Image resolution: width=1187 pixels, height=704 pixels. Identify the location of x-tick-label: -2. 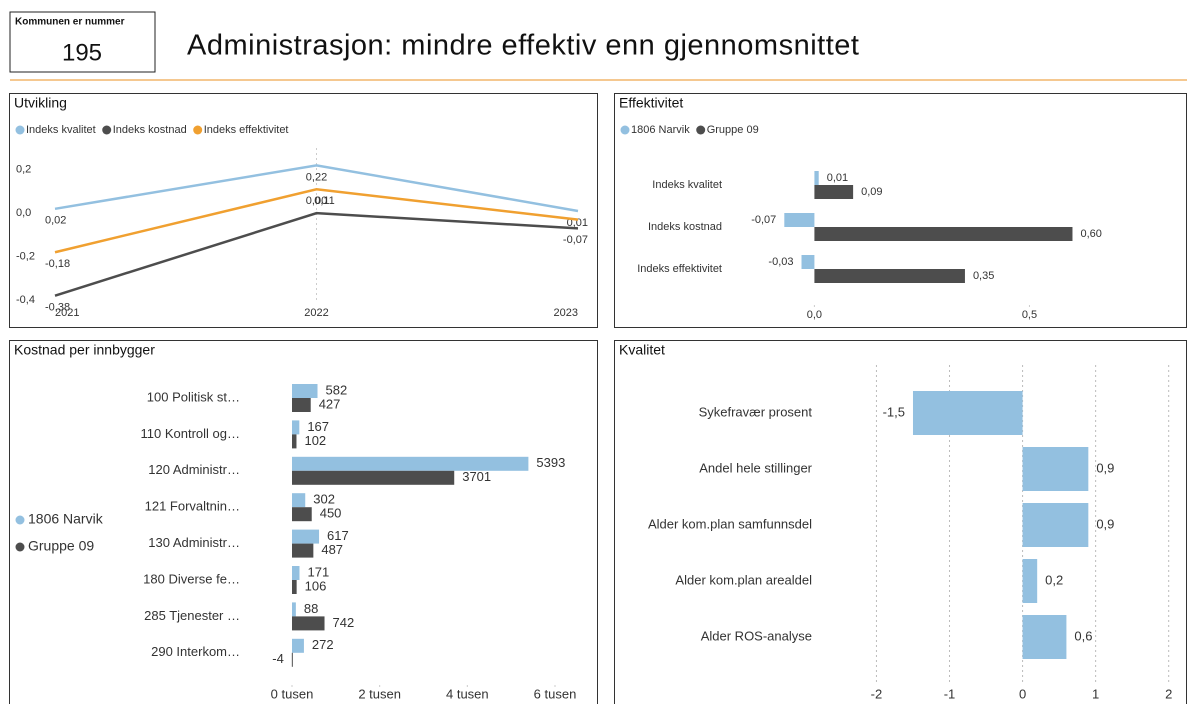
(877, 693).